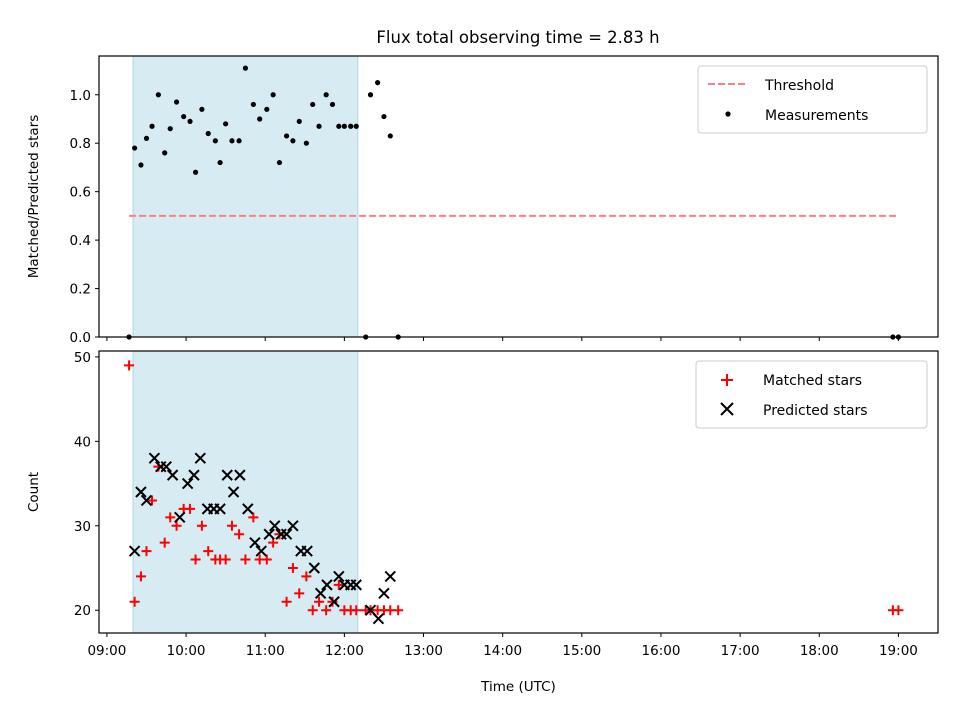  Describe the element at coordinates (80, 96) in the screenshot. I see `y-tick-label: 1.0` at that location.